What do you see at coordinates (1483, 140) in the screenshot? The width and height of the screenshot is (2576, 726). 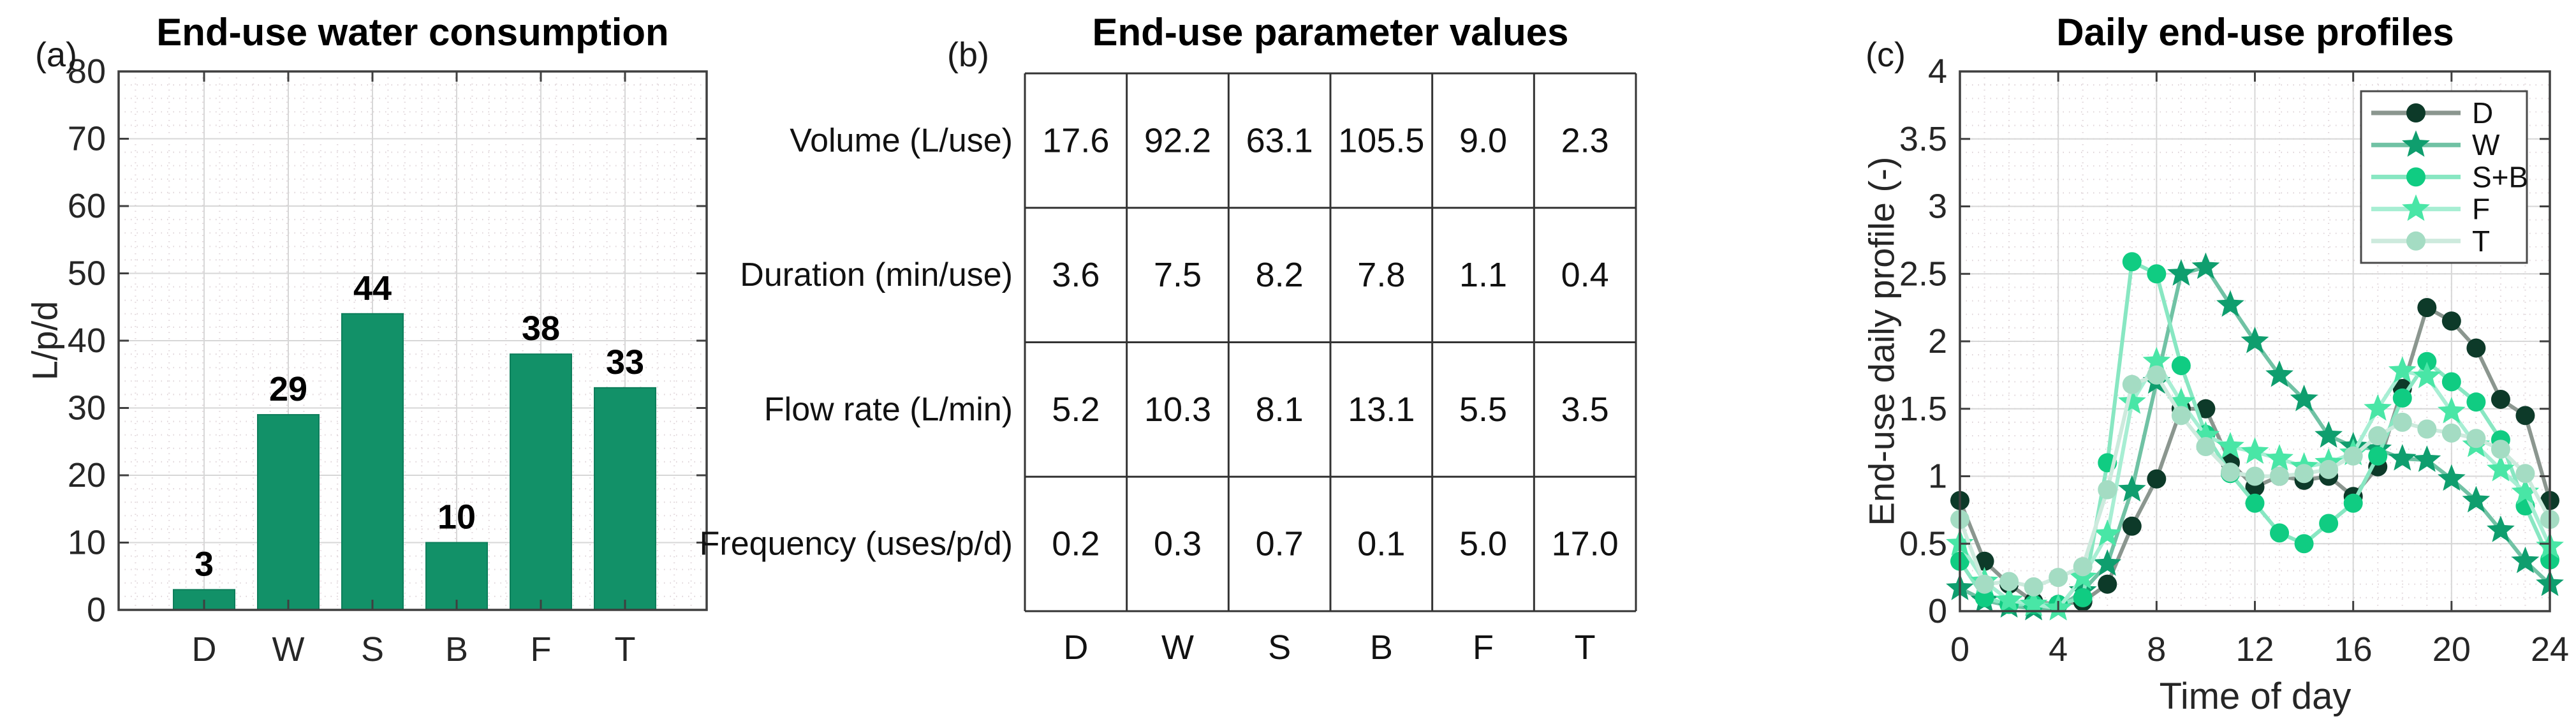 I see `table-cell: 9.0` at bounding box center [1483, 140].